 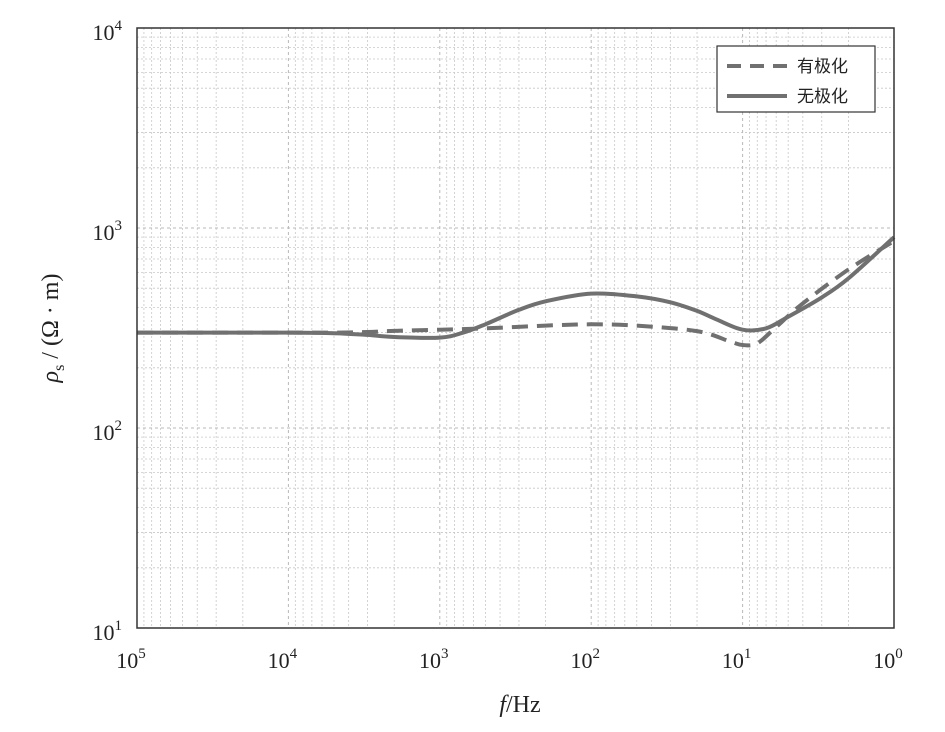 I want to click on x-tick-labels: 10⁵ 10⁴ 10³ 10² 10¹ 10⁰, so click(x=509, y=659).